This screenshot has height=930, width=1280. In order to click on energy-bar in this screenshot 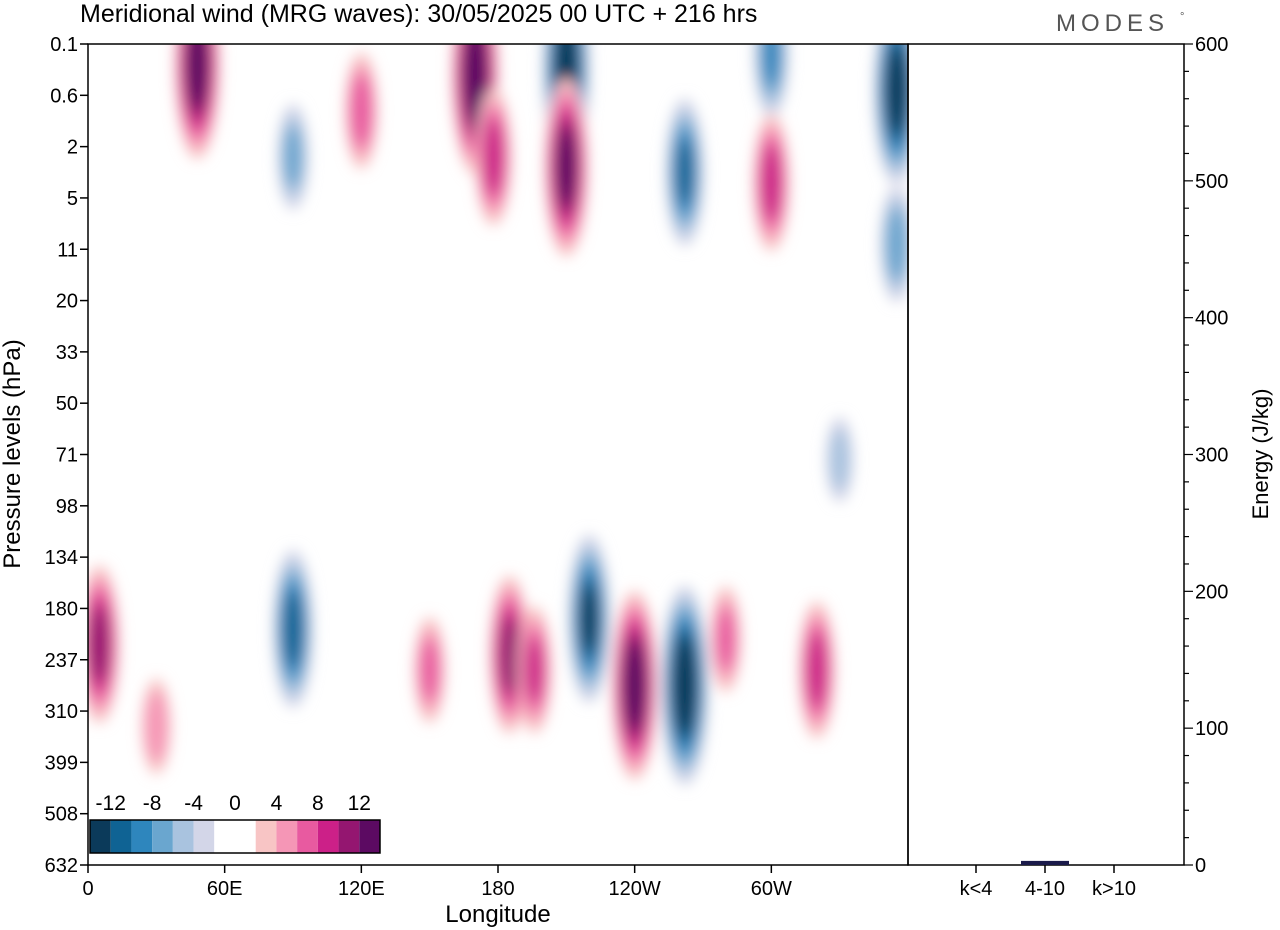, I will do `click(1045, 862)`.